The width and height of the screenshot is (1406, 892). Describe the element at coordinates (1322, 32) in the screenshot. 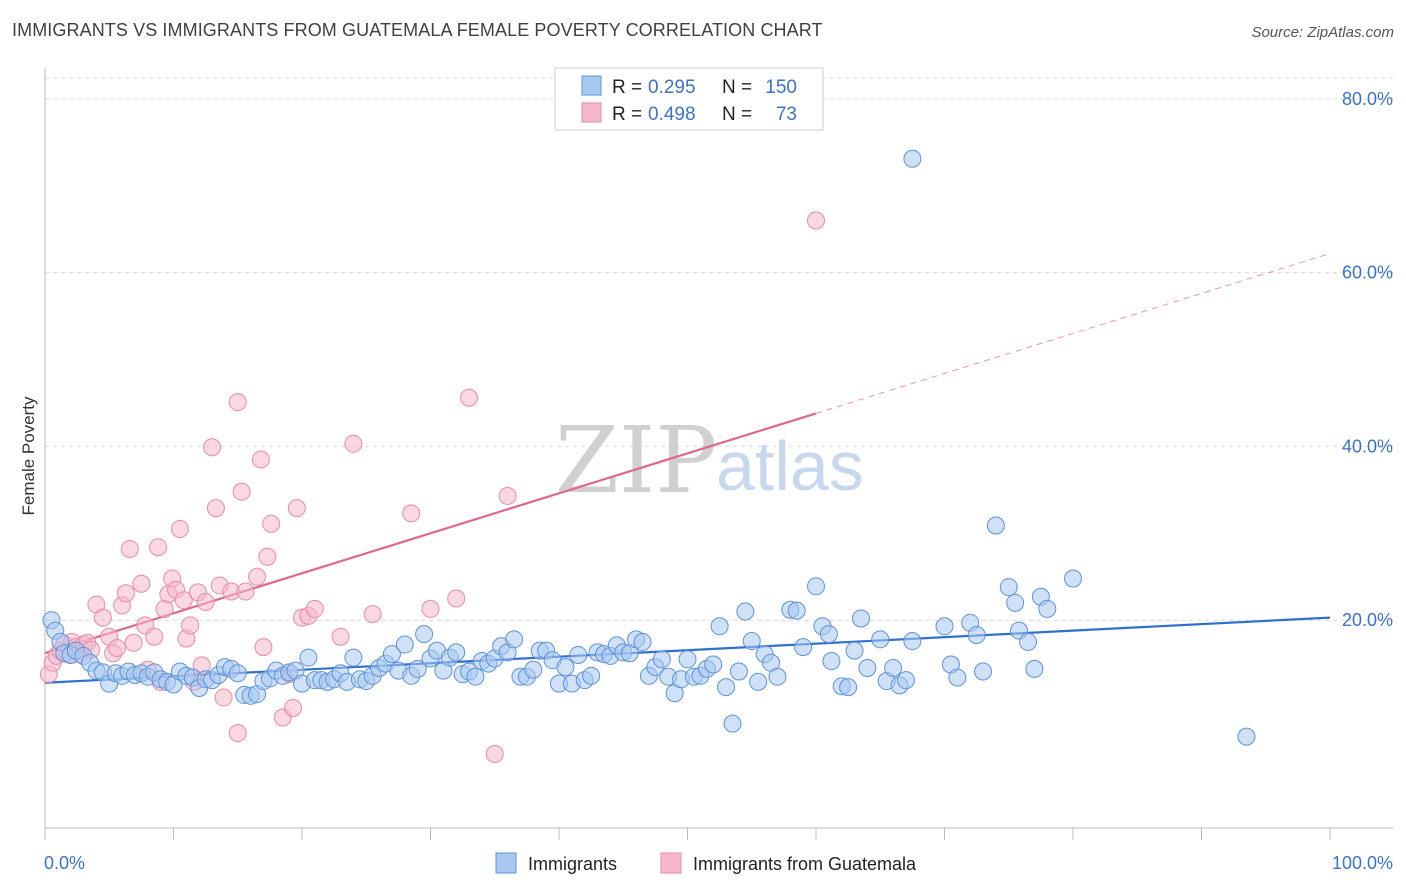

I see `source-label: Source: ZipAtlas.com` at that location.